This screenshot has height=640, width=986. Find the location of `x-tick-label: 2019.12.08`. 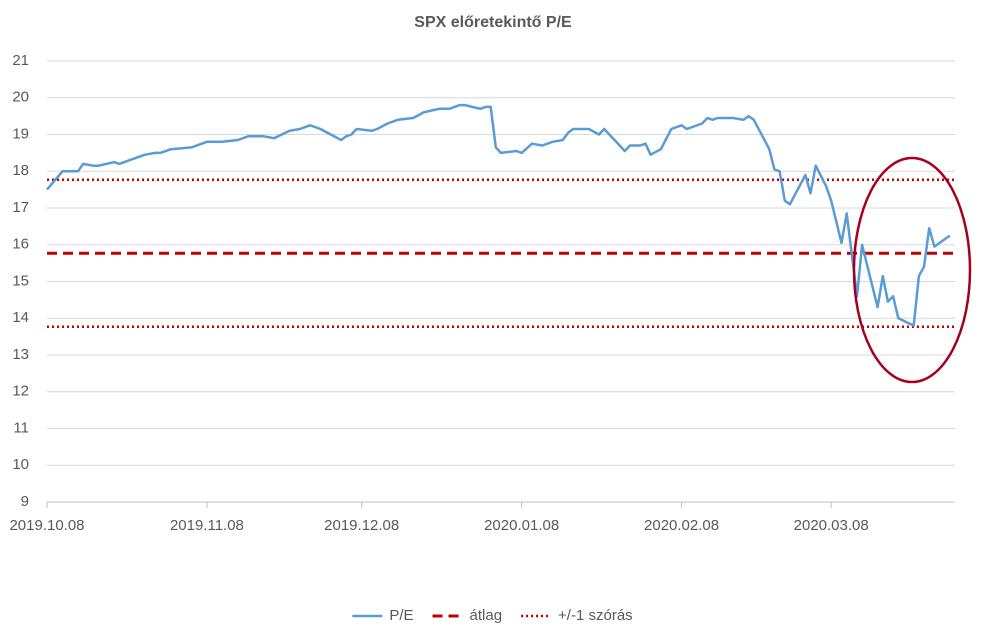

x-tick-label: 2019.12.08 is located at coordinates (361, 525).